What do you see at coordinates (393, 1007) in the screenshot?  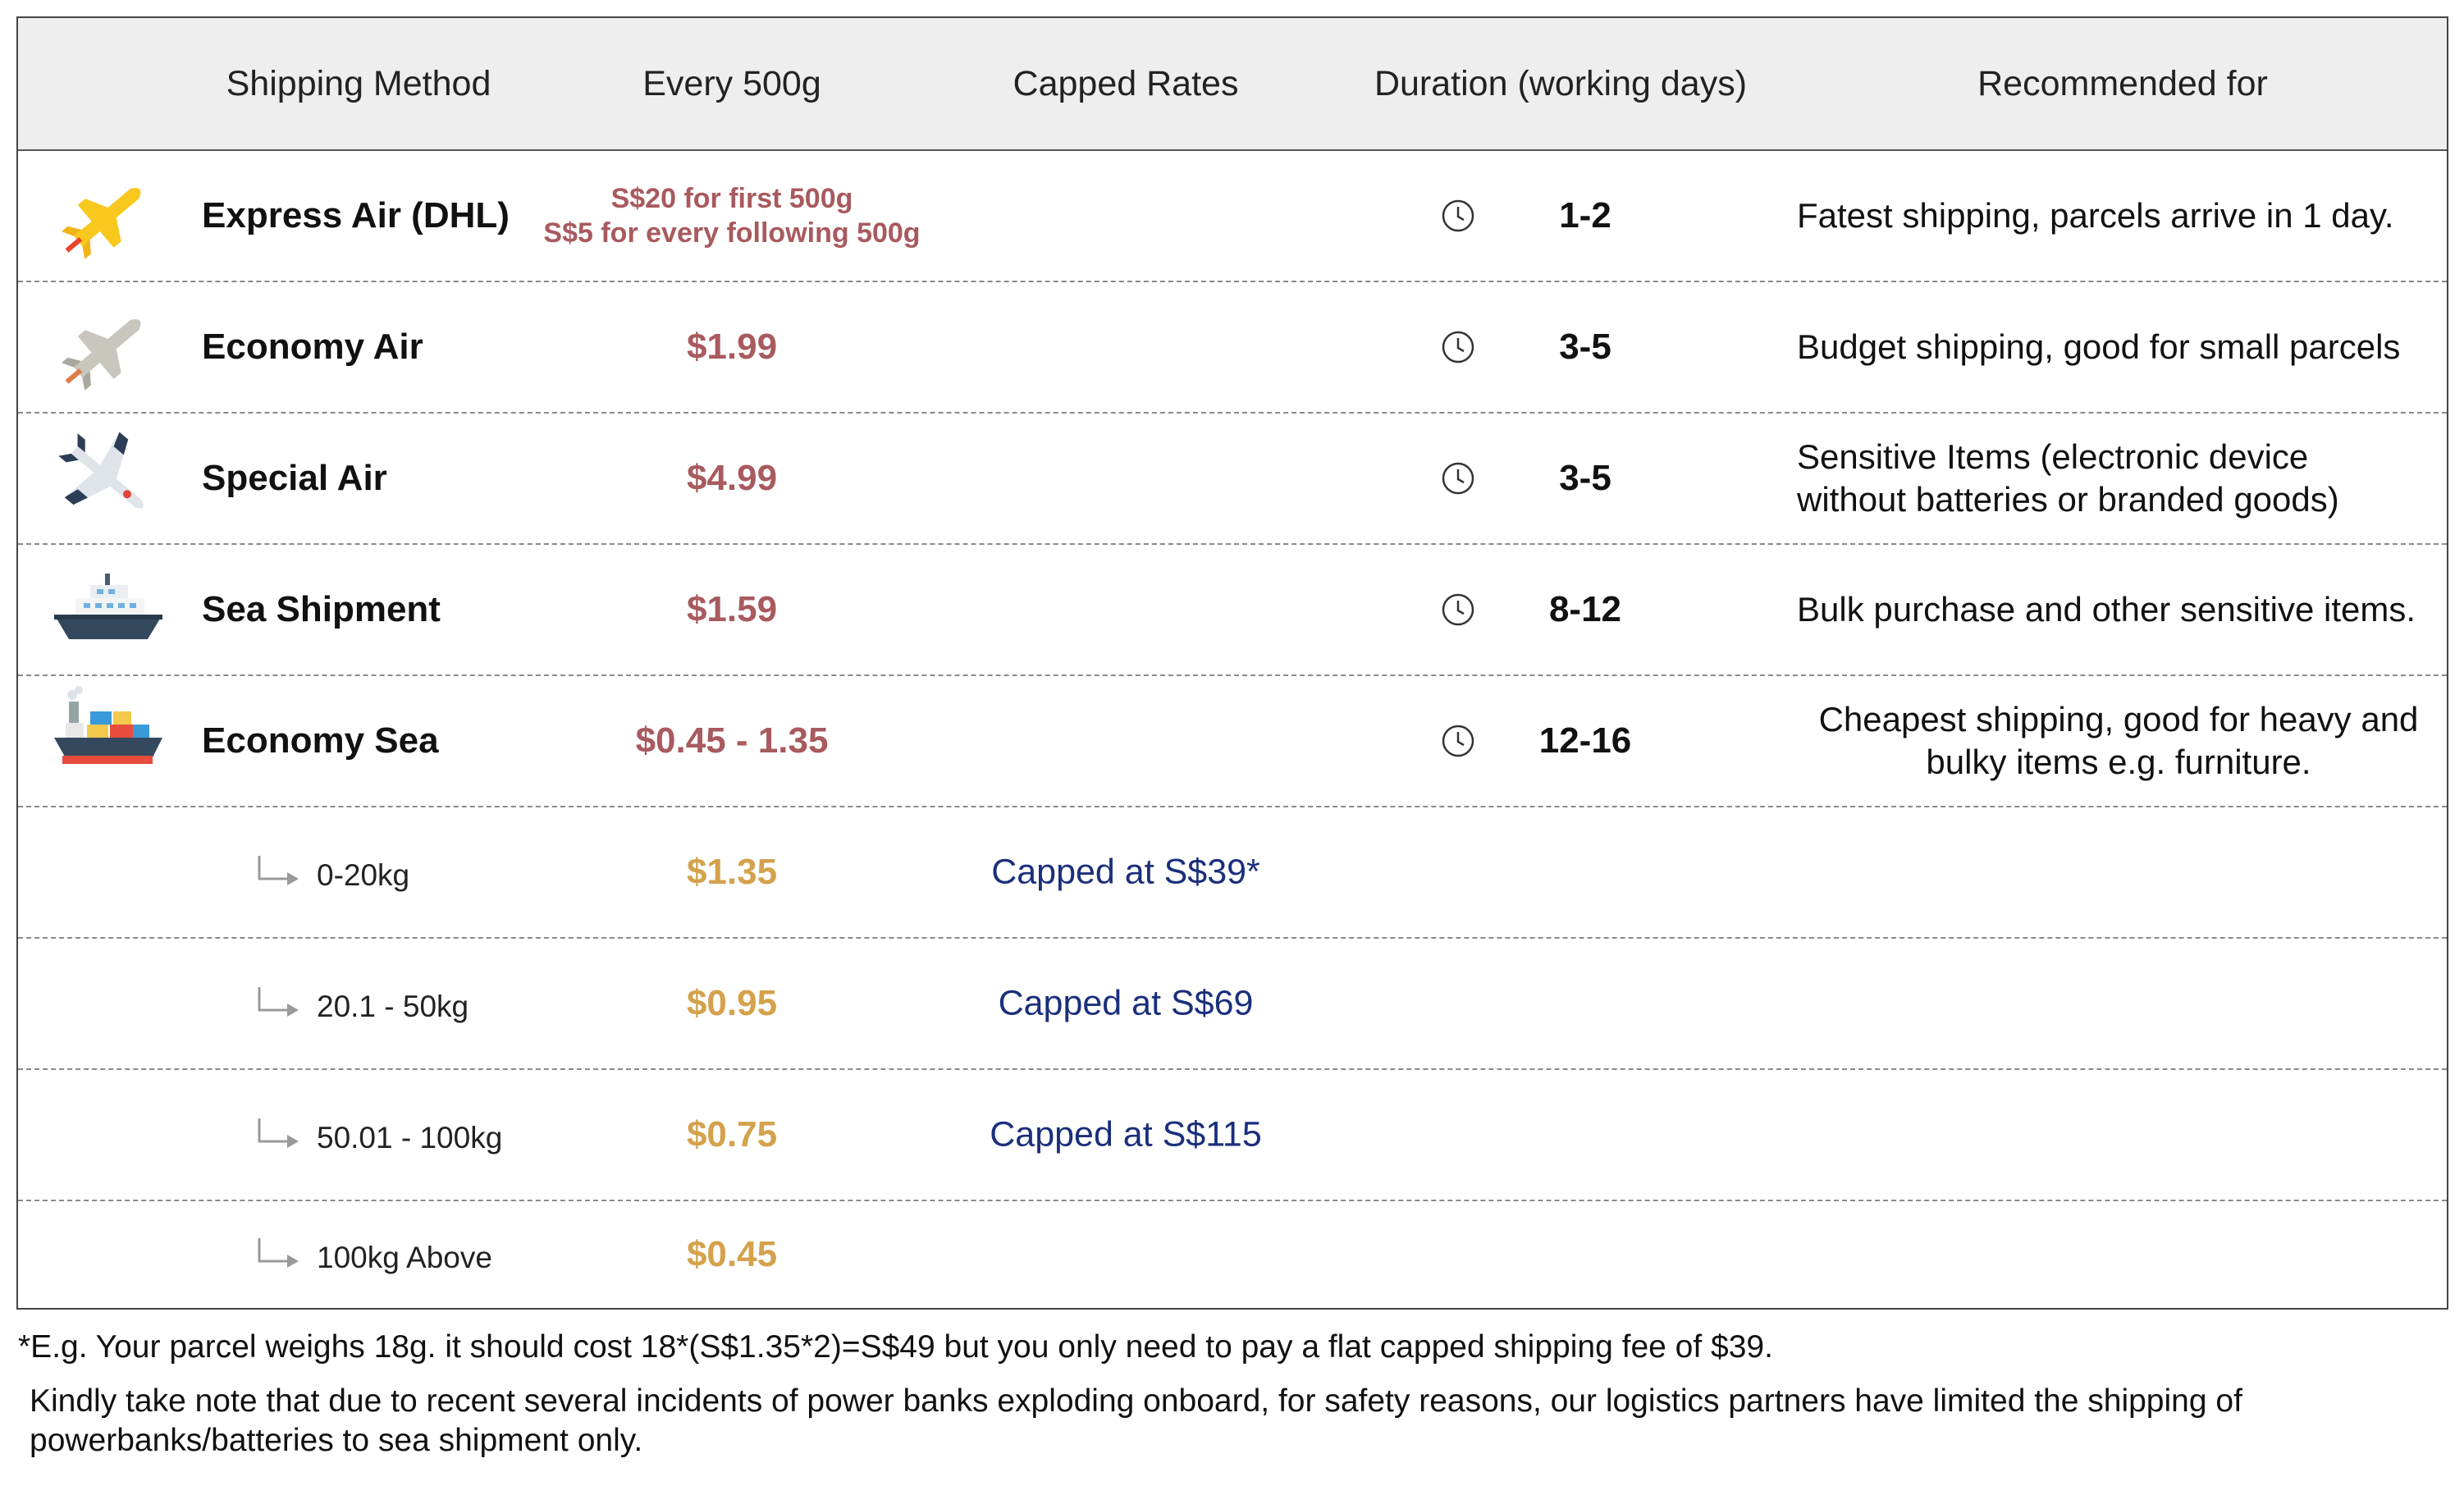 I see `weight-range: 20.1 - 50kg` at bounding box center [393, 1007].